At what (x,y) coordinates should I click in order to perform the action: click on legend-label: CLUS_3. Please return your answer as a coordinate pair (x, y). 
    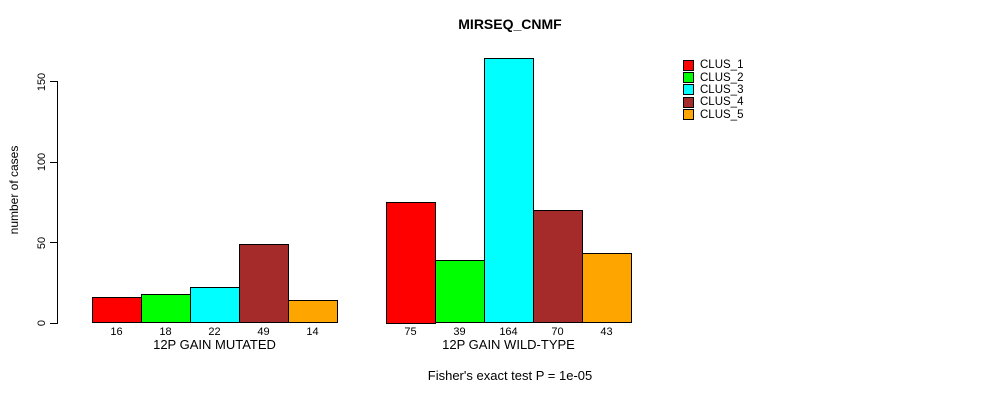
    Looking at the image, I should click on (722, 89).